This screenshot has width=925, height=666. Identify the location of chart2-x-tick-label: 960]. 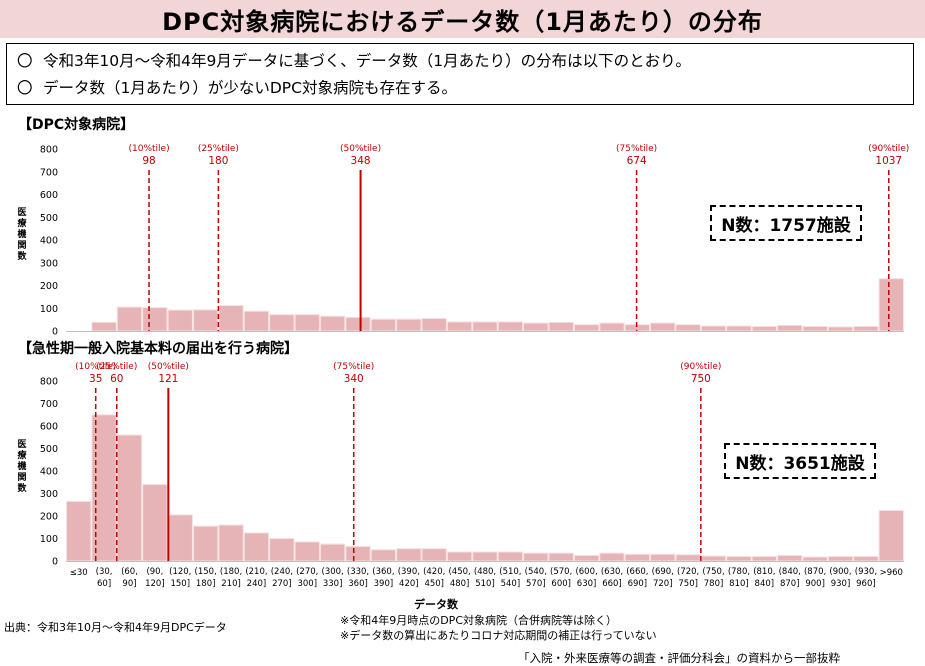
(866, 584).